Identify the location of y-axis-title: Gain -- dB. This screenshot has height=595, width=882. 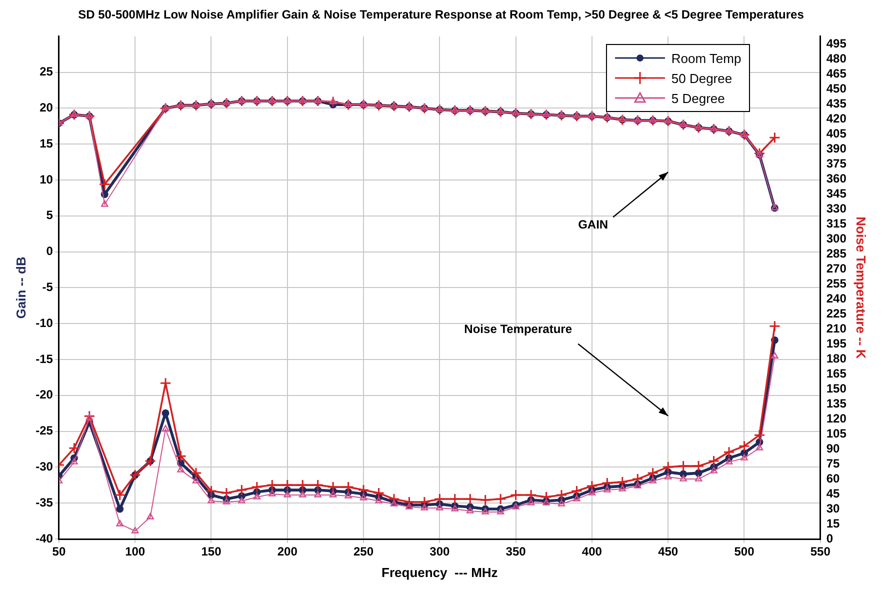
(20, 287).